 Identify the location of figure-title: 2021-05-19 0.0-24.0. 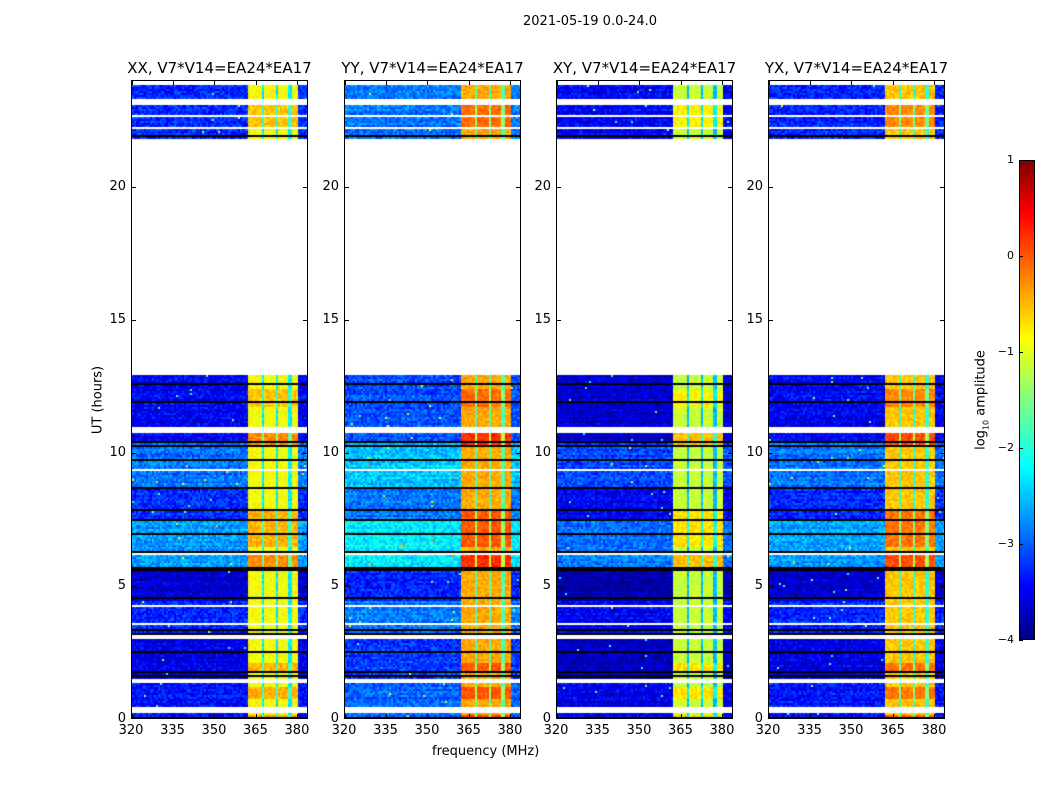
(590, 21).